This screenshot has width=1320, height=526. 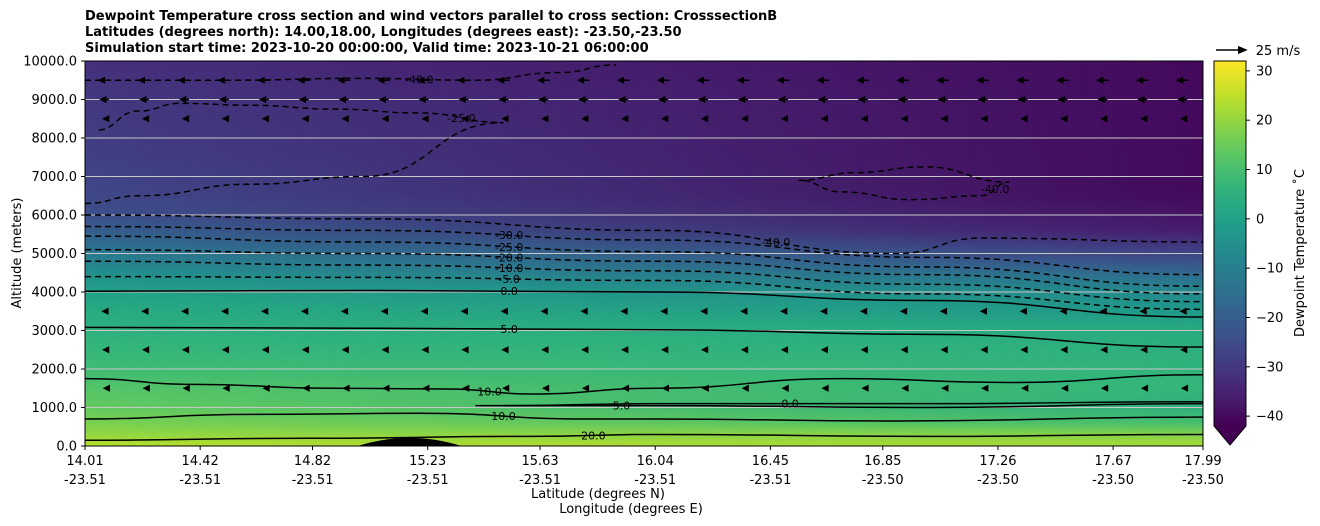 What do you see at coordinates (1230, 435) in the screenshot?
I see `colorbar-extend-min` at bounding box center [1230, 435].